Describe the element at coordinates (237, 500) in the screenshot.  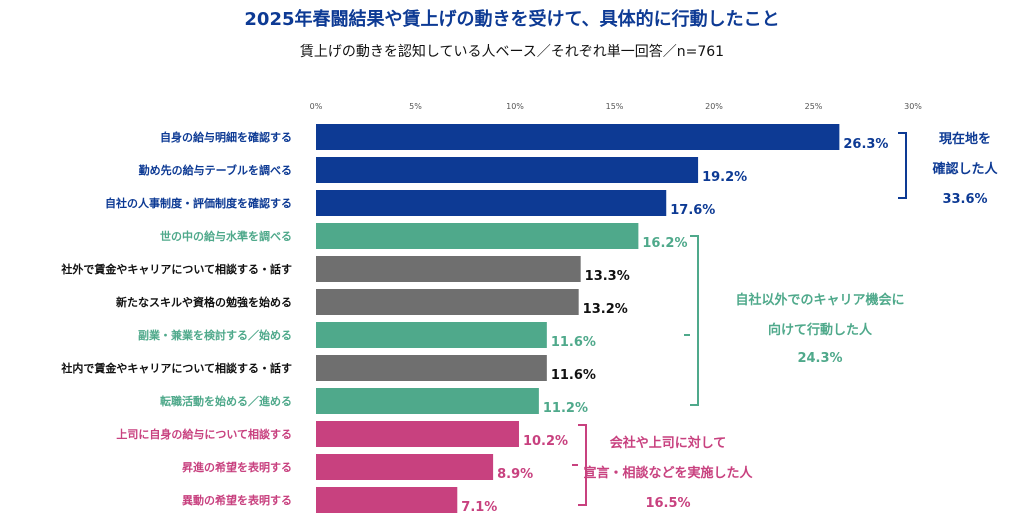
I see `category-label: 異動の希望を表明する` at that location.